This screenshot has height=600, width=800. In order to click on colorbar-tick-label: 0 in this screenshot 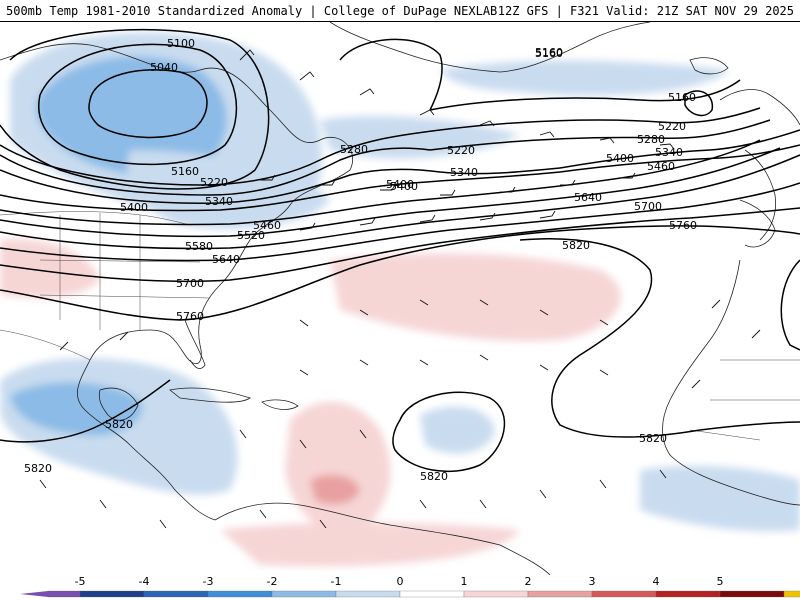, I will do `click(400, 581)`.